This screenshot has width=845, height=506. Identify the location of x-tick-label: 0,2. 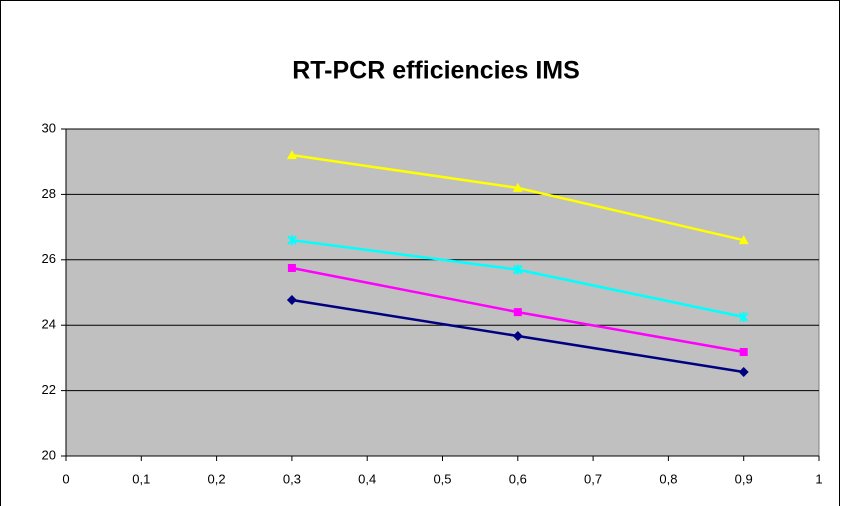
(217, 478).